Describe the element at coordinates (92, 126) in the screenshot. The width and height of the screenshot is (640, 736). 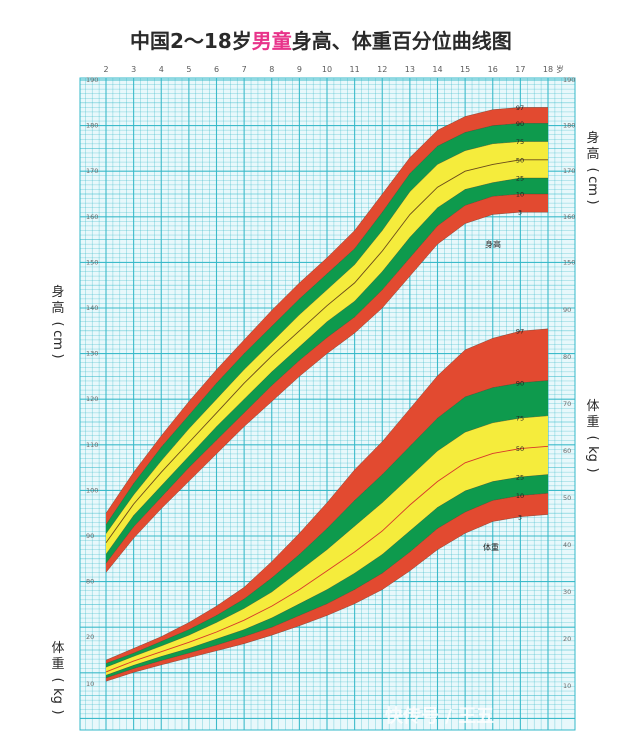
I see `height-left-tick: 180` at that location.